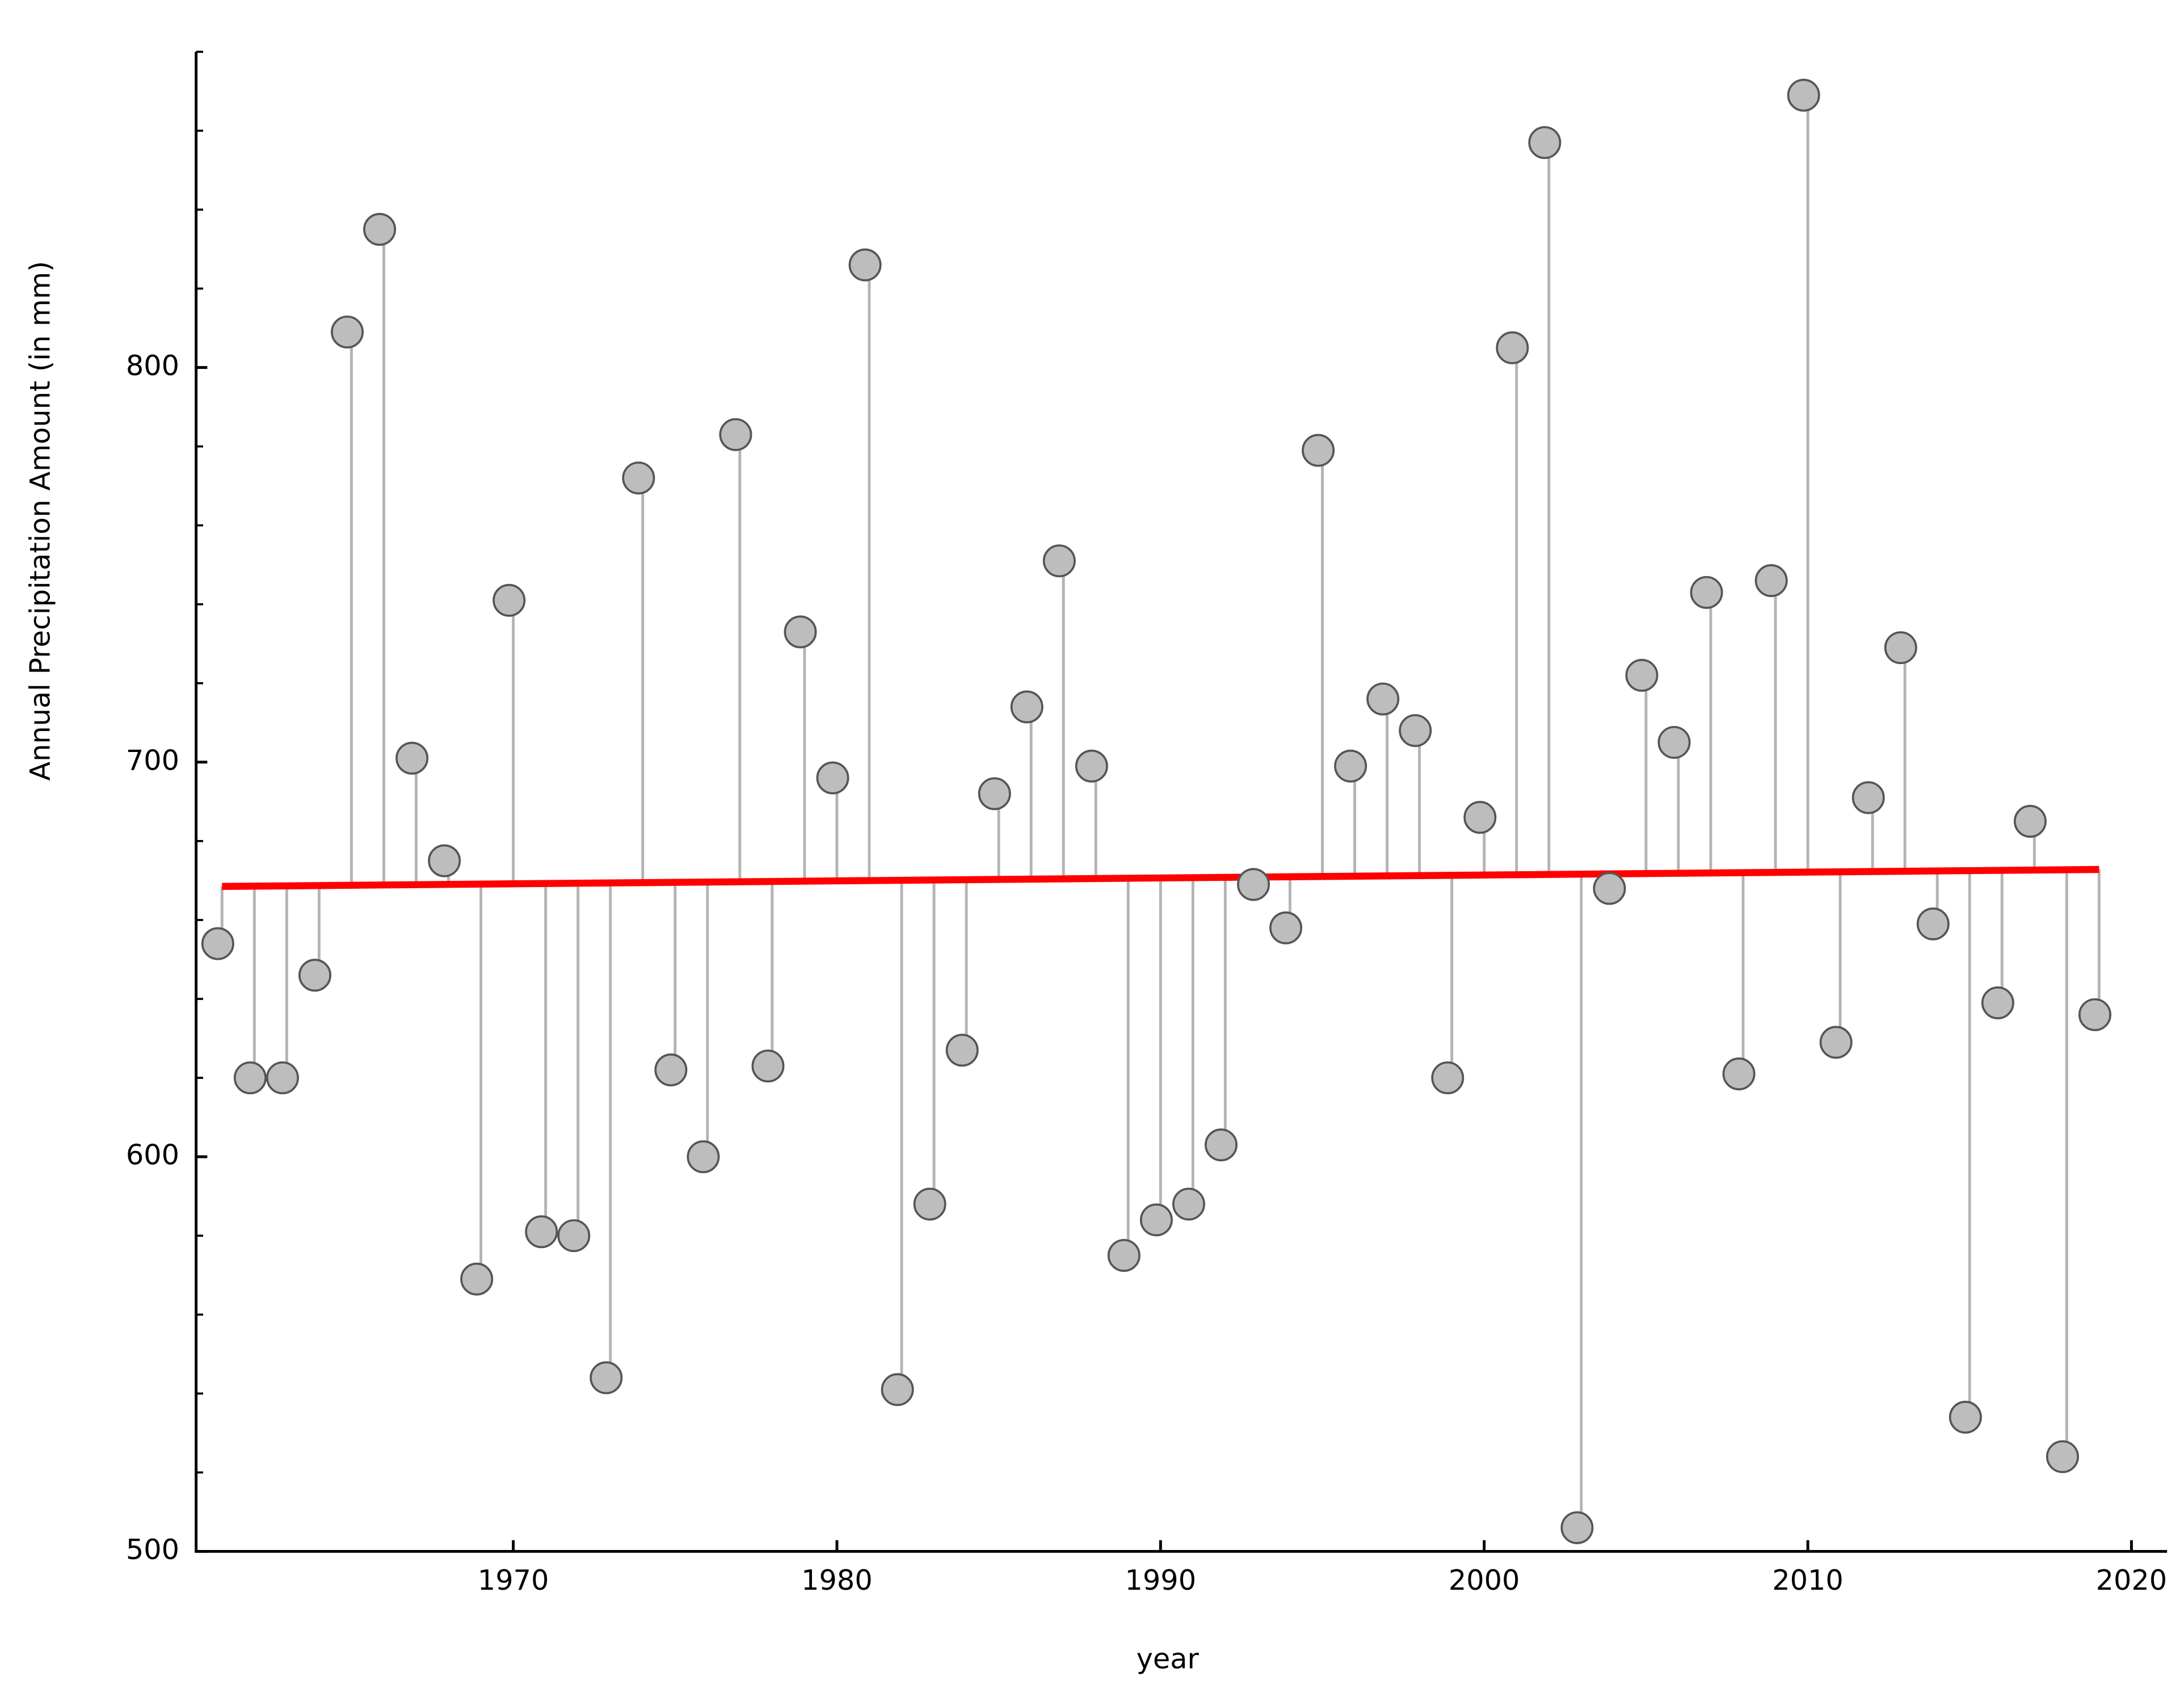  What do you see at coordinates (513, 1580) in the screenshot?
I see `x-tick-label: 1970` at bounding box center [513, 1580].